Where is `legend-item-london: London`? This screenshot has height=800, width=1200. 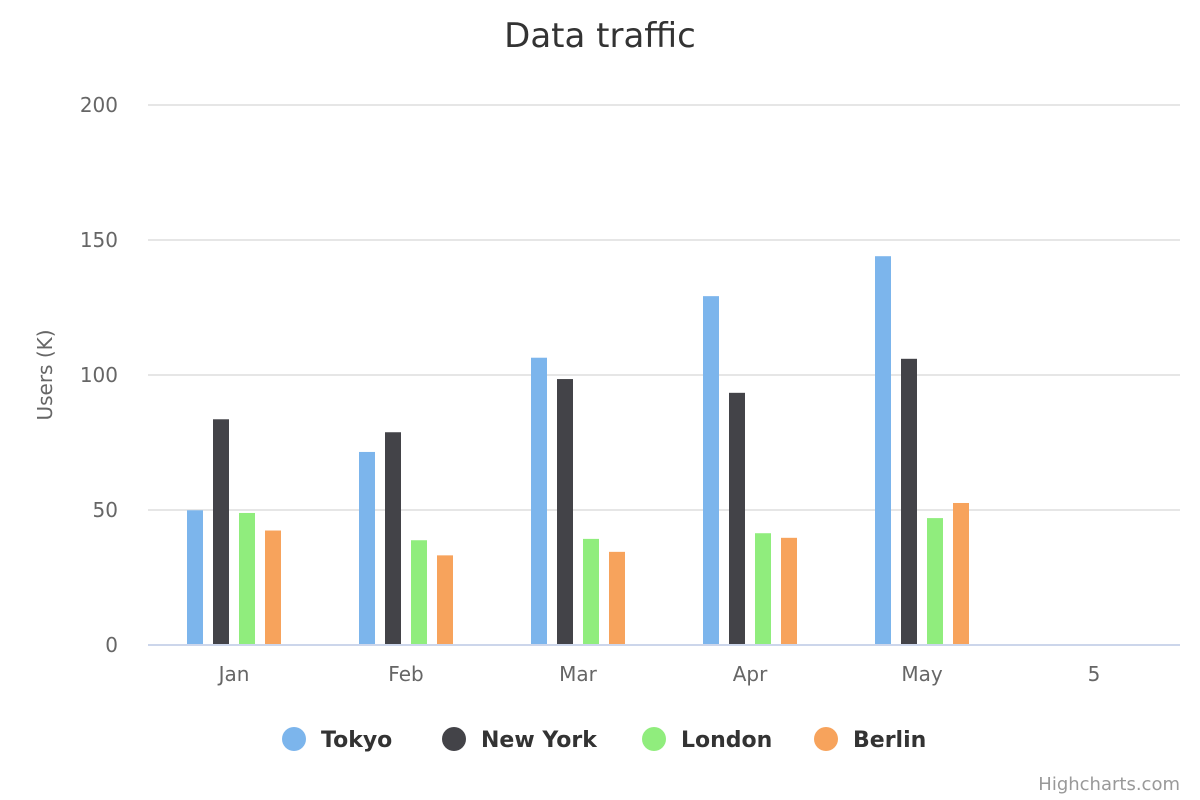 legend-item-london: London is located at coordinates (707, 740).